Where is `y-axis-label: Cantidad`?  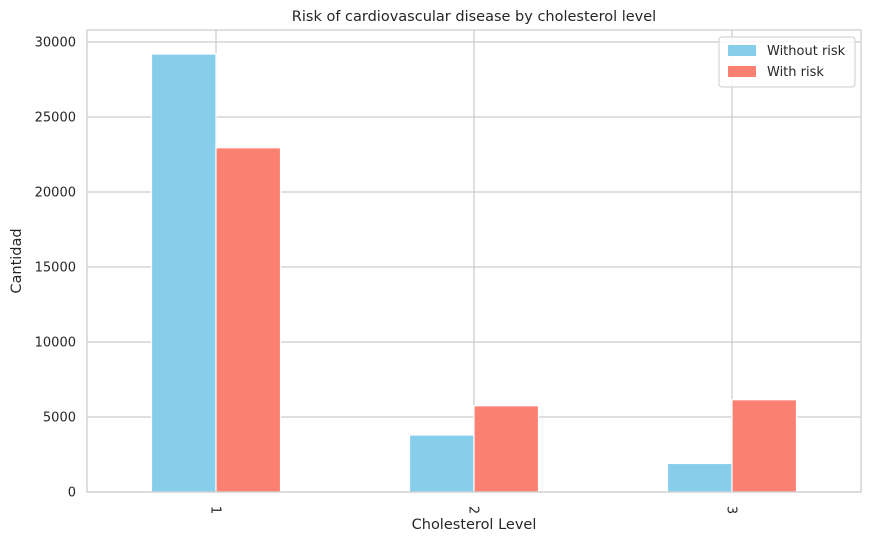 y-axis-label: Cantidad is located at coordinates (17, 260).